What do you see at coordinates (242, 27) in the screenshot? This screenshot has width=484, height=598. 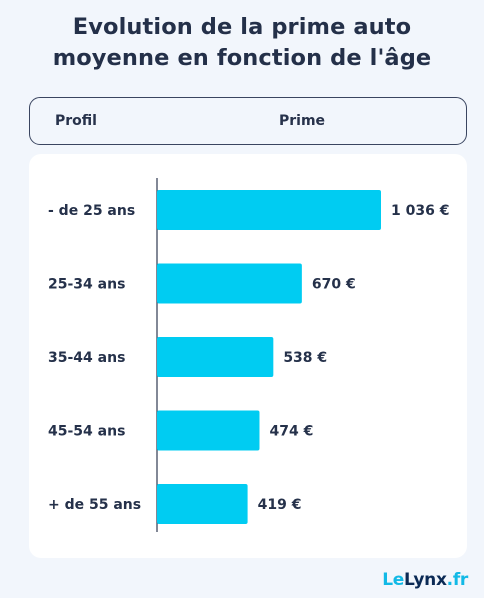 I see `chart-title-line-1: Evolution de la prime auto` at bounding box center [242, 27].